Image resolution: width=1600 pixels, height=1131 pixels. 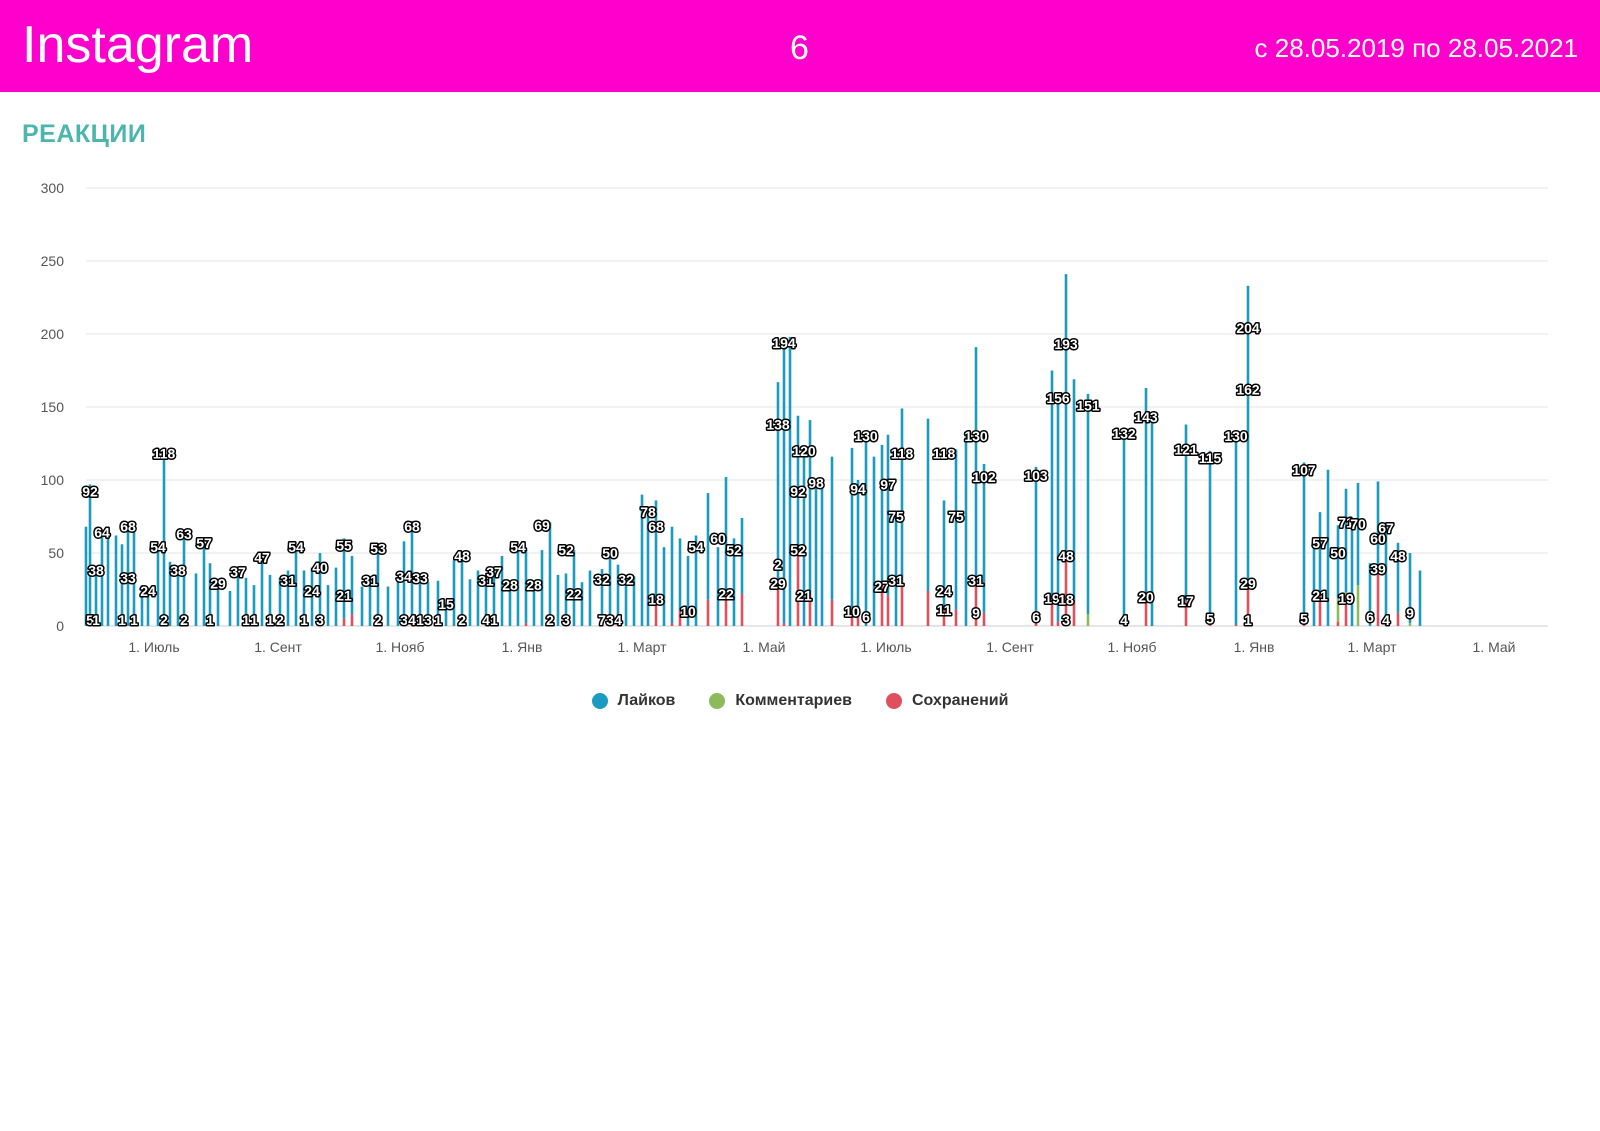 What do you see at coordinates (1386, 528) in the screenshot?
I see `data-label: 67` at bounding box center [1386, 528].